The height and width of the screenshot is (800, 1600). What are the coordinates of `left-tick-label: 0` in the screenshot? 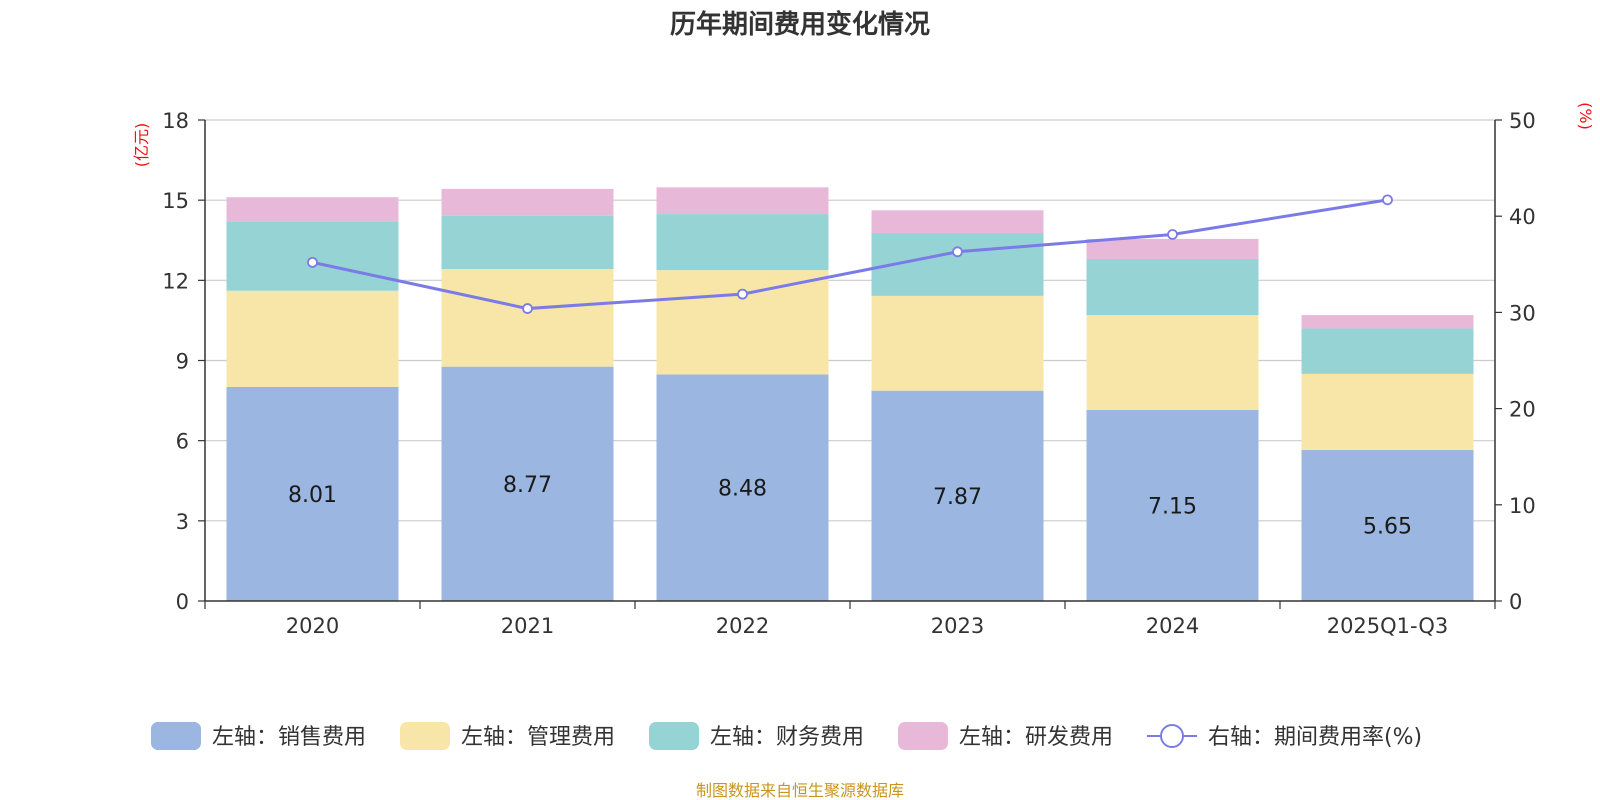 It's located at (182, 602).